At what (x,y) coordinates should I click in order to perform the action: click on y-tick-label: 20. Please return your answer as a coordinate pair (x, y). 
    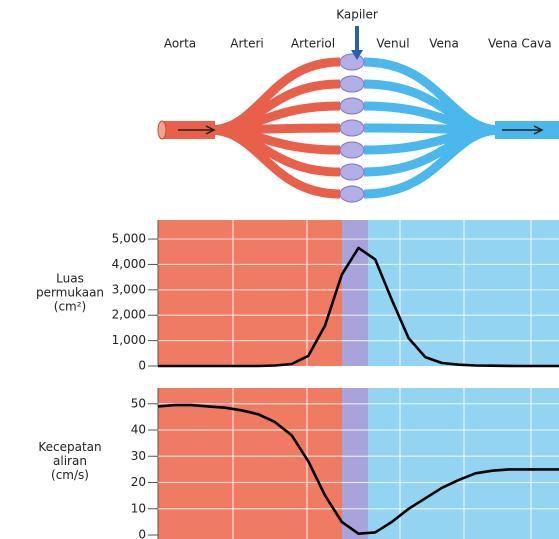
    Looking at the image, I should click on (138, 482).